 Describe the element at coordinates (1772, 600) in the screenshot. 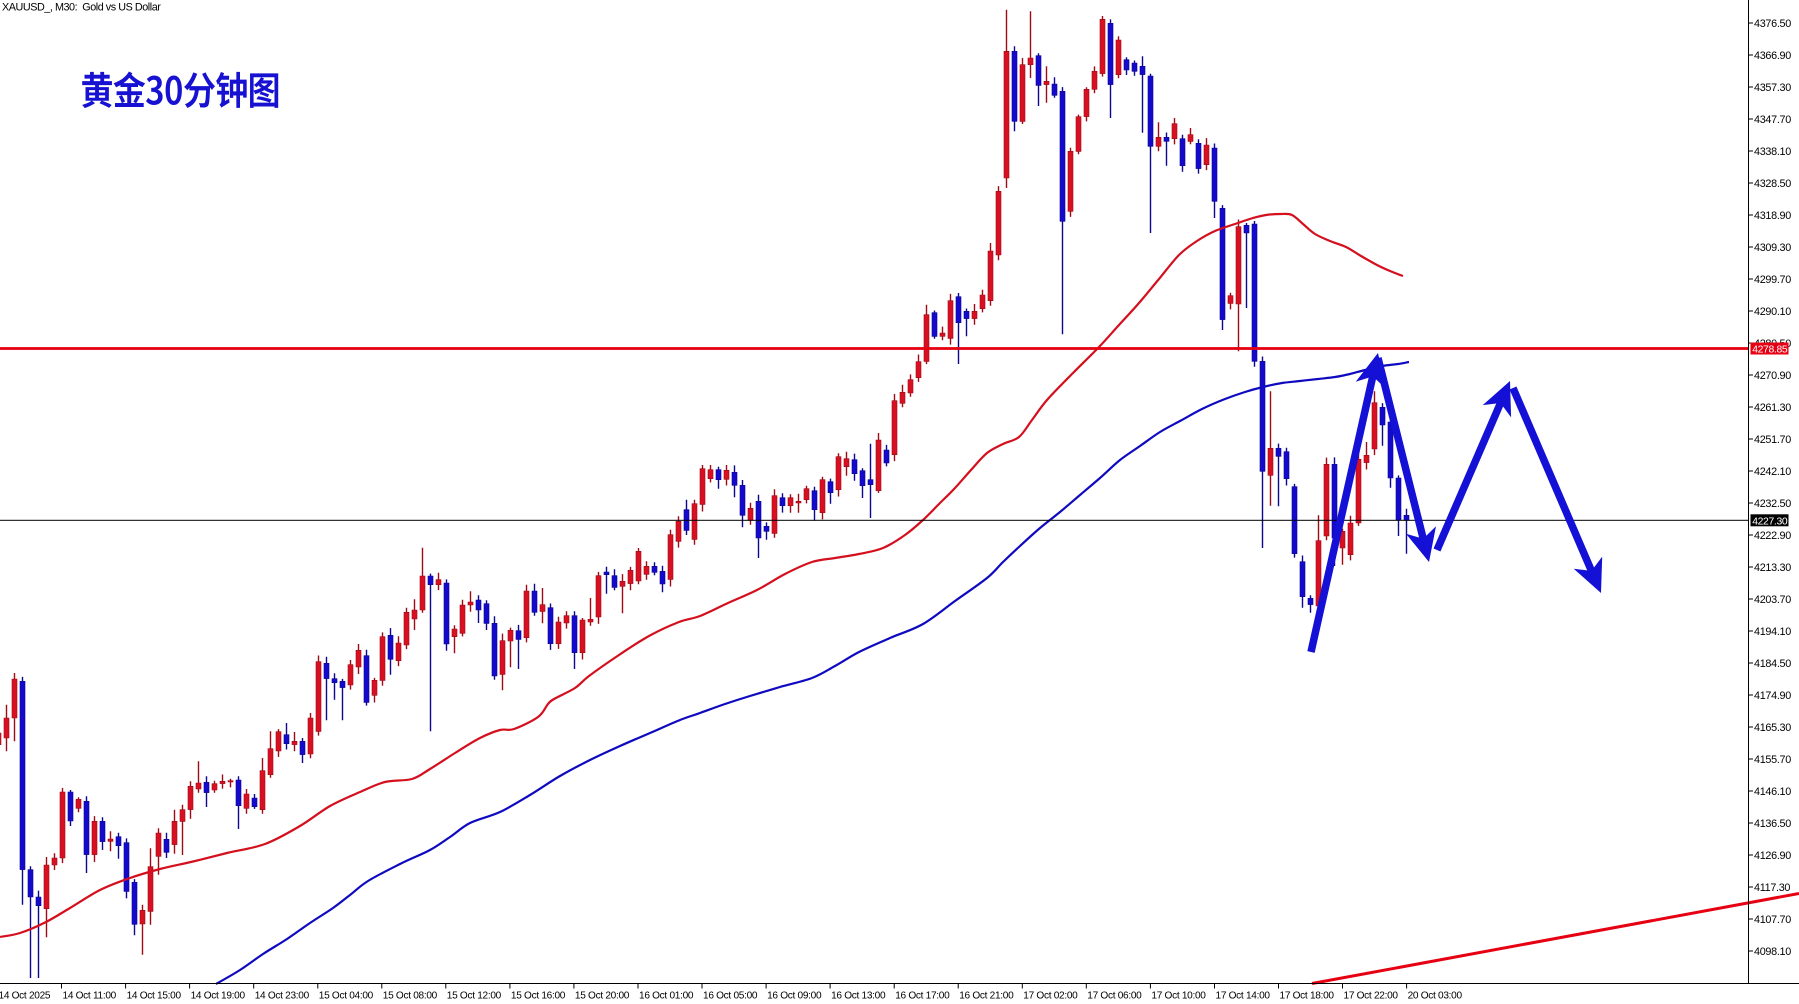

I see `svg-text: 4203.70` at that location.